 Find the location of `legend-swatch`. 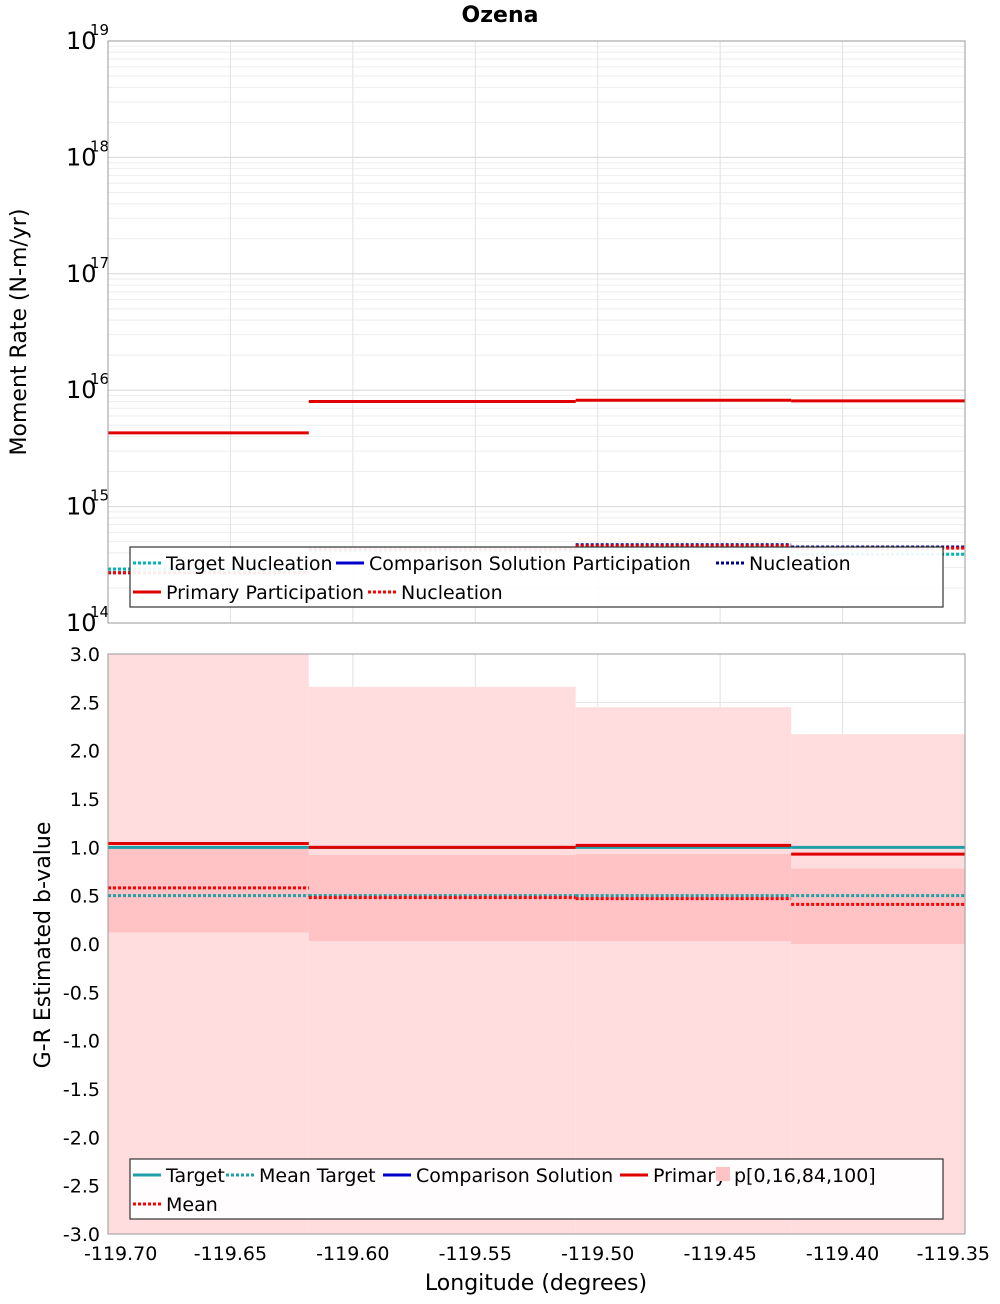

legend-swatch is located at coordinates (723, 1174).